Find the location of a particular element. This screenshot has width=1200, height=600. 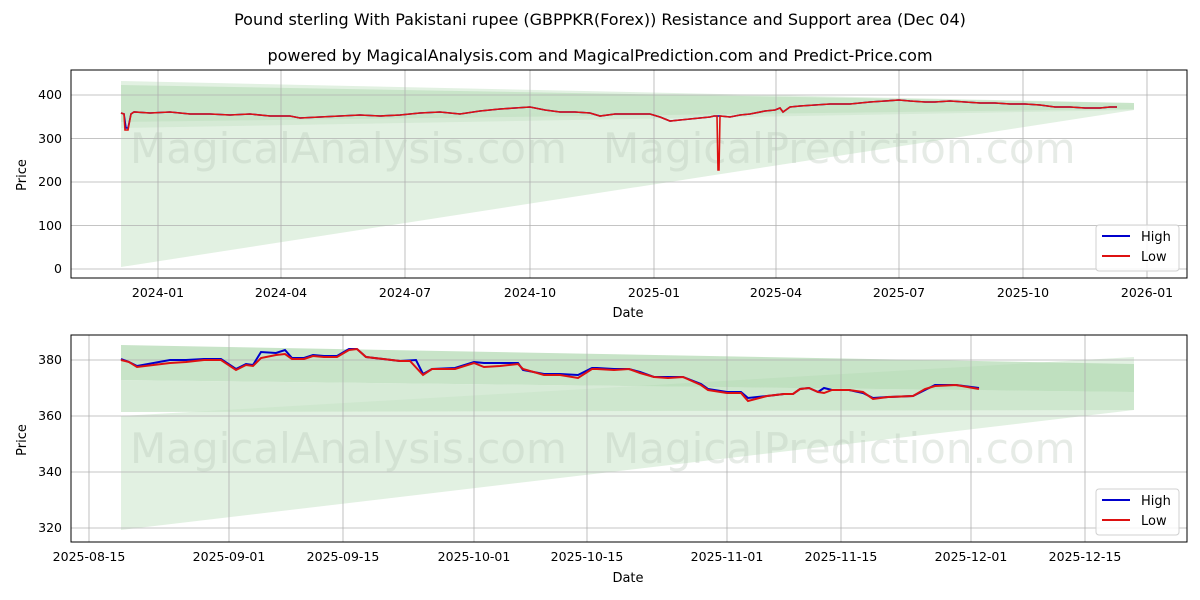

watermark-magicalanalysis: MagicalAnalysis.com is located at coordinates (348, 148).